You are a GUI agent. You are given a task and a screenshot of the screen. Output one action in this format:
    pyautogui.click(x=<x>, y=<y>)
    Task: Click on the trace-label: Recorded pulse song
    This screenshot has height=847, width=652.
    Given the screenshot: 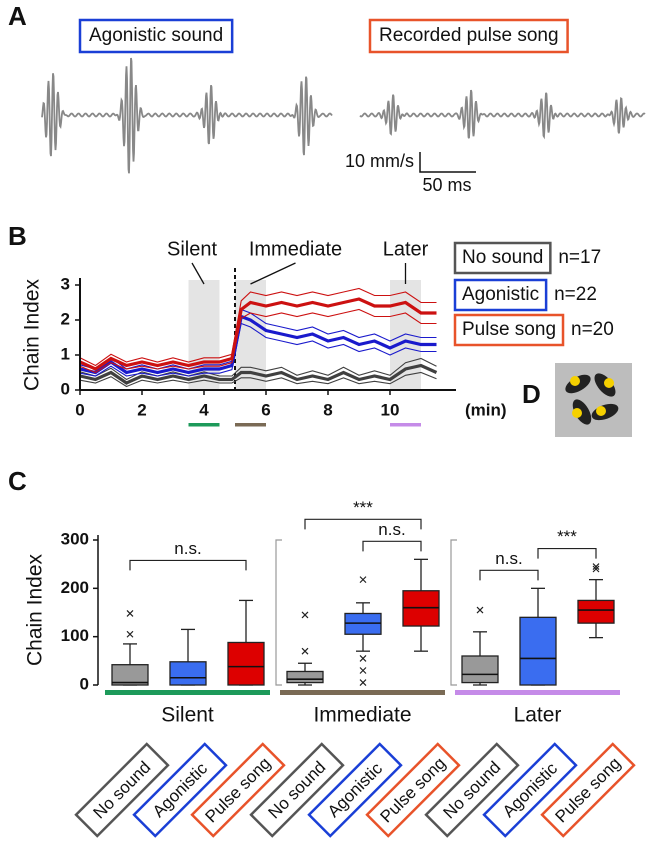 What is the action you would take?
    pyautogui.click(x=469, y=35)
    